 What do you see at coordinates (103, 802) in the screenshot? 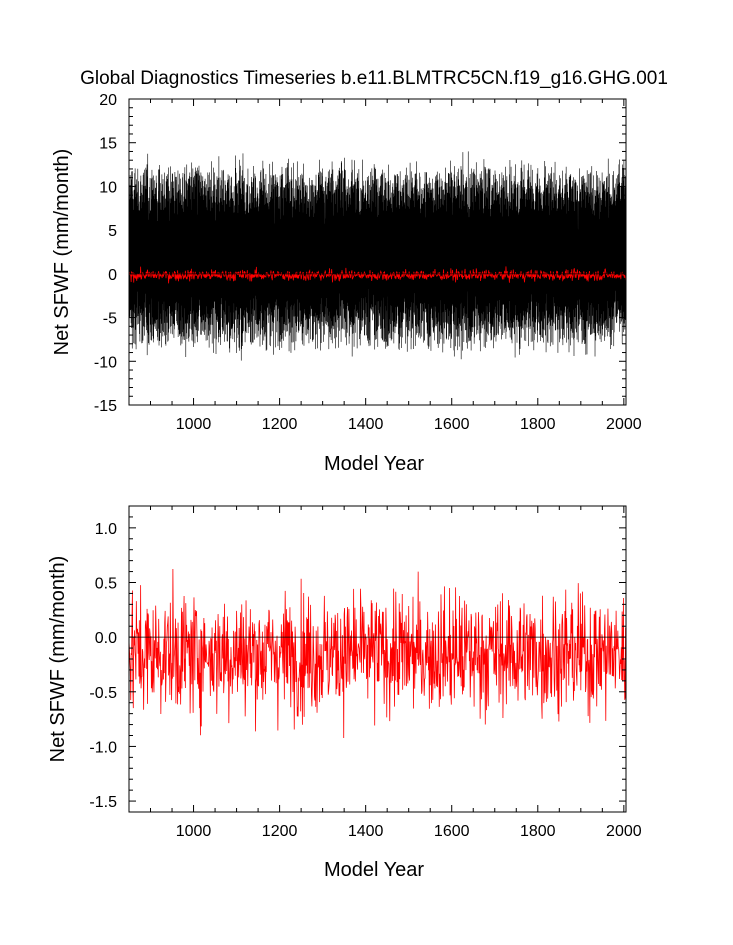
I see `y-tick-label: -1.5` at bounding box center [103, 802].